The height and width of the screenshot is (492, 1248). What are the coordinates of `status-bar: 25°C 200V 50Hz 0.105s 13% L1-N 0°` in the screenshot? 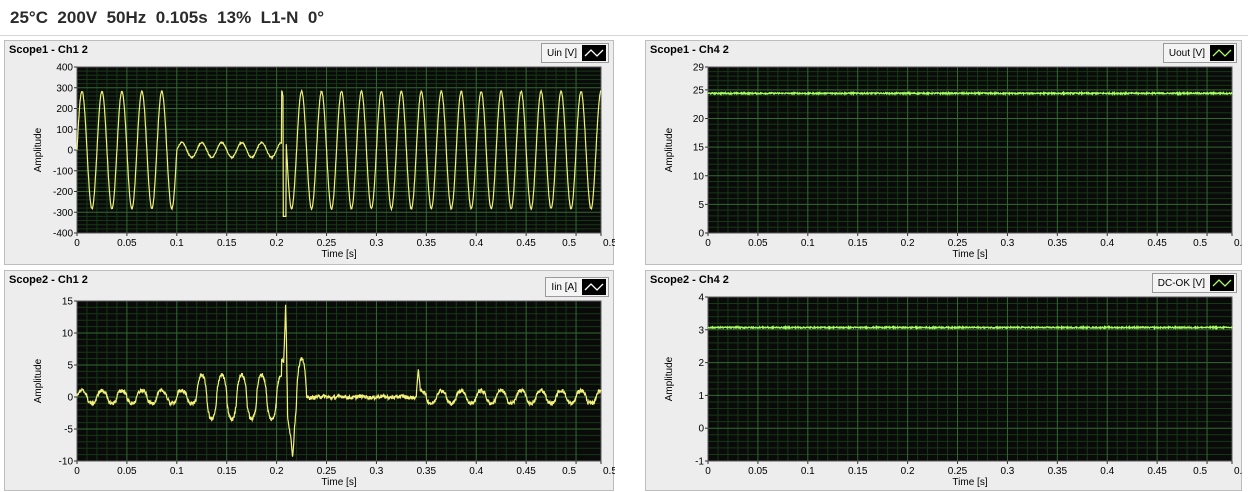 It's located at (624, 18).